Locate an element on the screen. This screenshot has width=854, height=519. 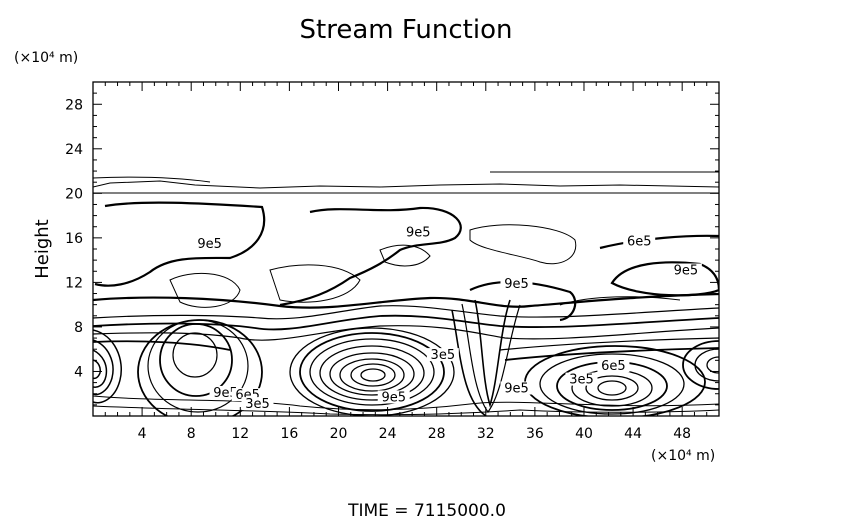
chart-title: Stream Function is located at coordinates (406, 30).